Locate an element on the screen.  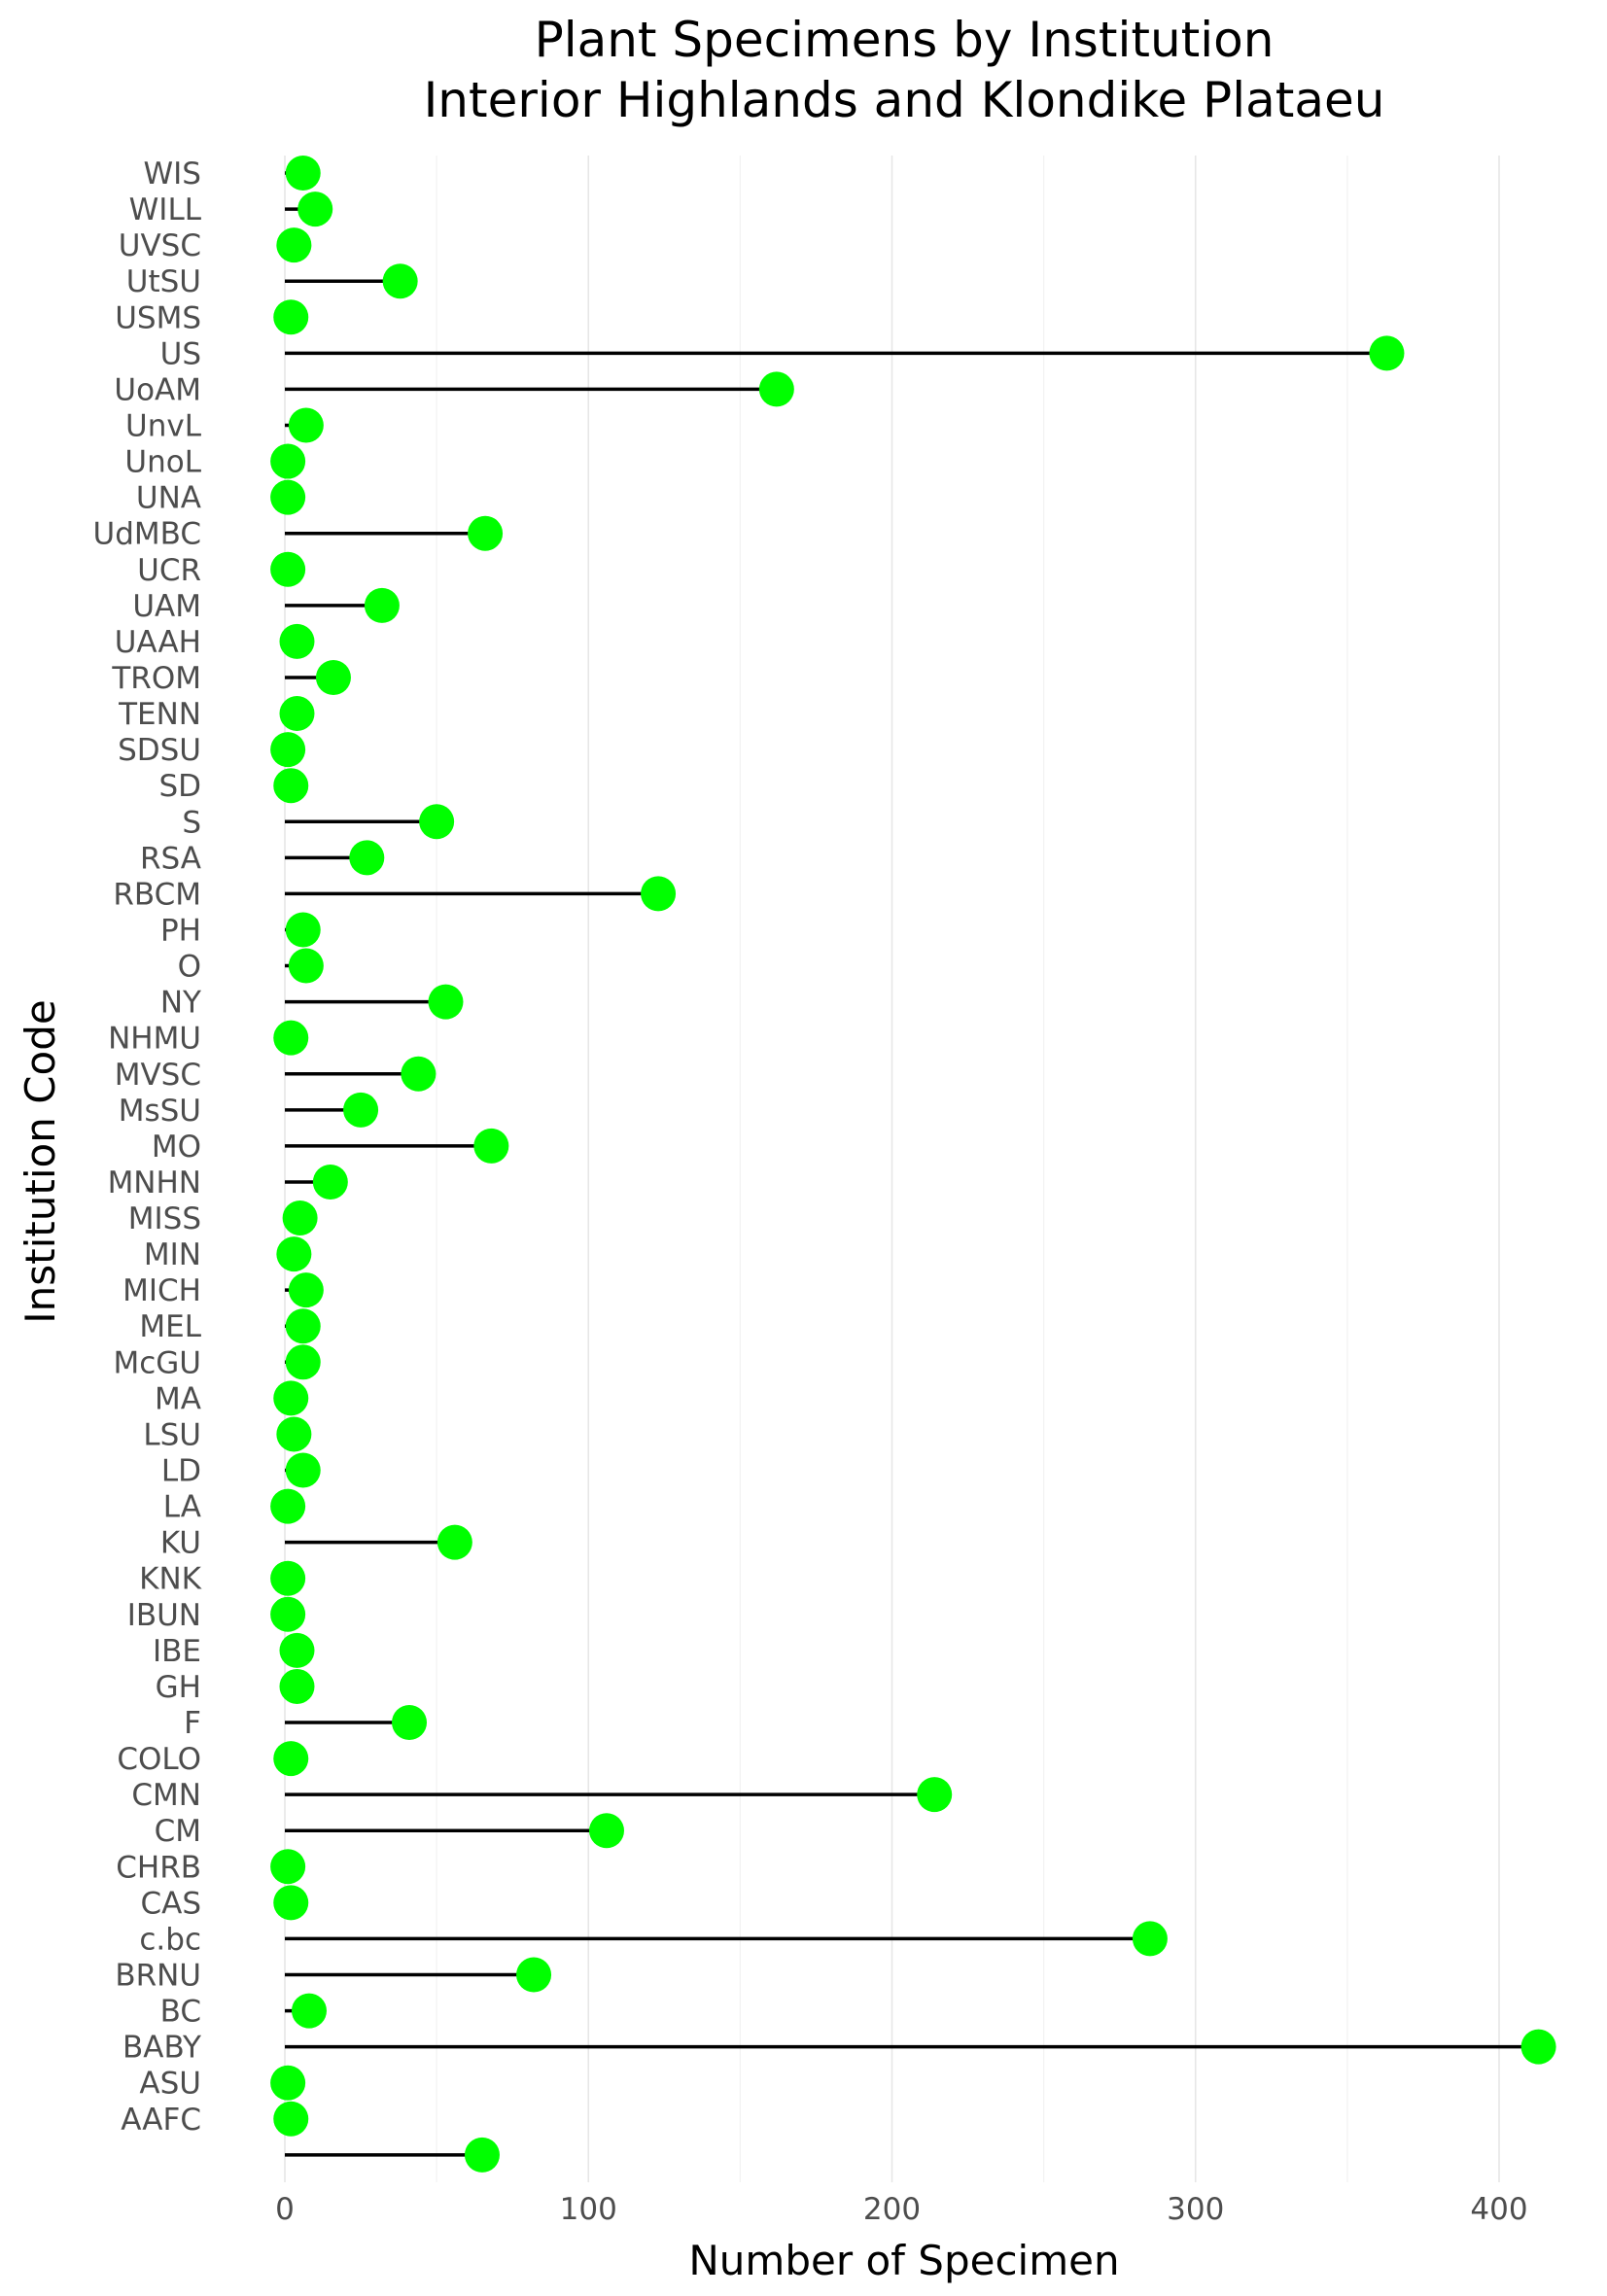
y-tick-label: c.bc is located at coordinates (170, 1939).